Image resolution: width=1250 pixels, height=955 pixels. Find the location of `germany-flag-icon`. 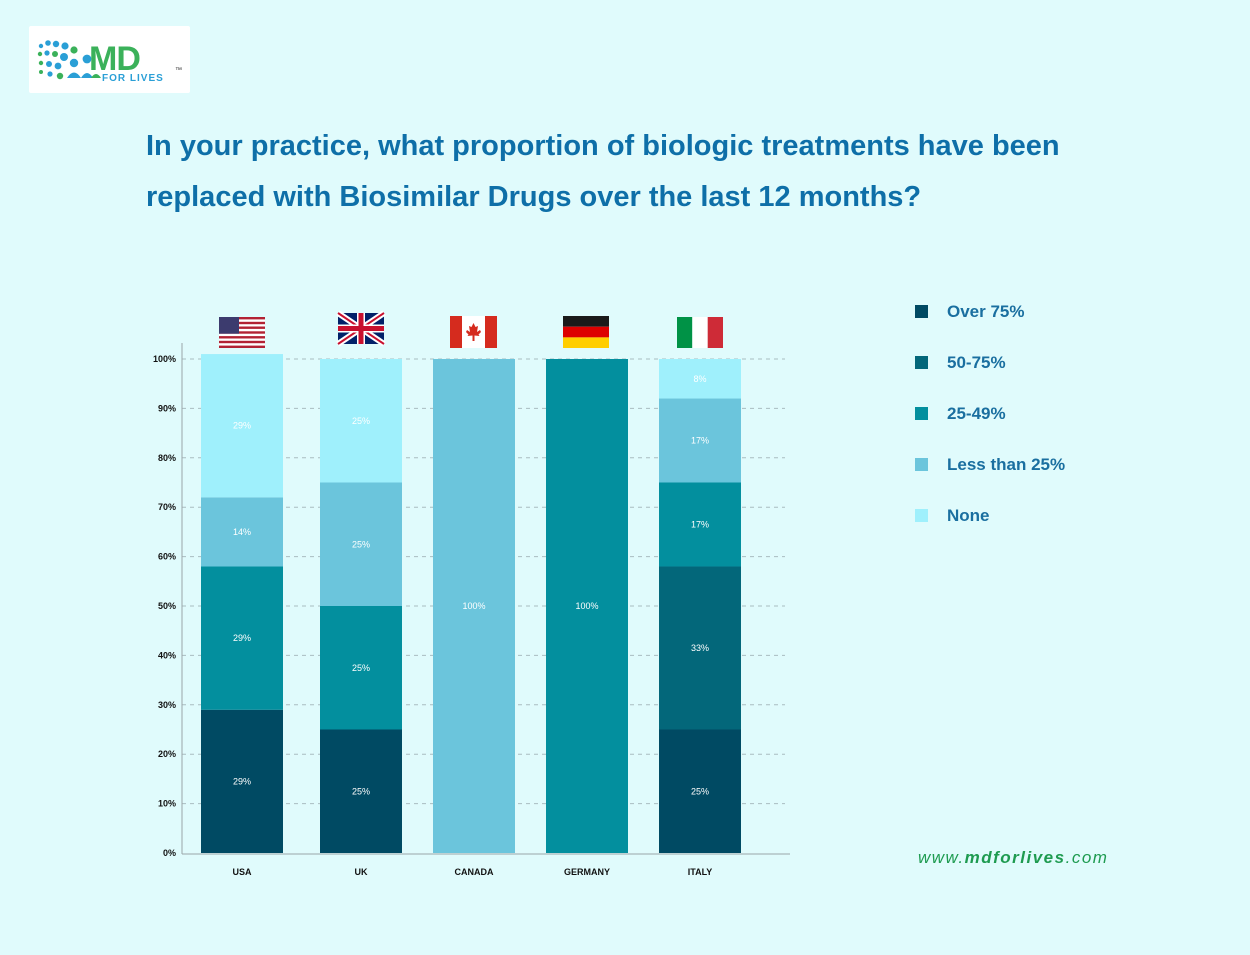

germany-flag-icon is located at coordinates (586, 332).